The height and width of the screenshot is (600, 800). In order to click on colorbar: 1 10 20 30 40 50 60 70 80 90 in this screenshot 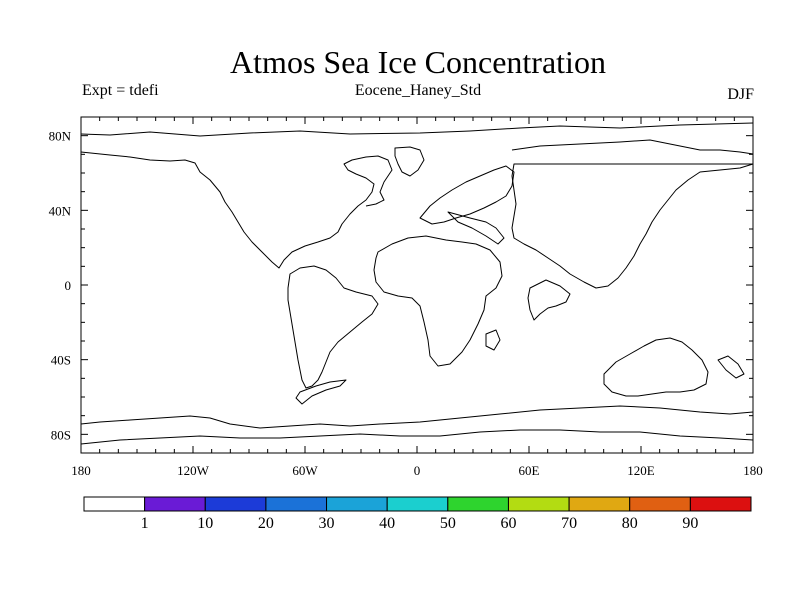, I will do `click(417, 514)`.